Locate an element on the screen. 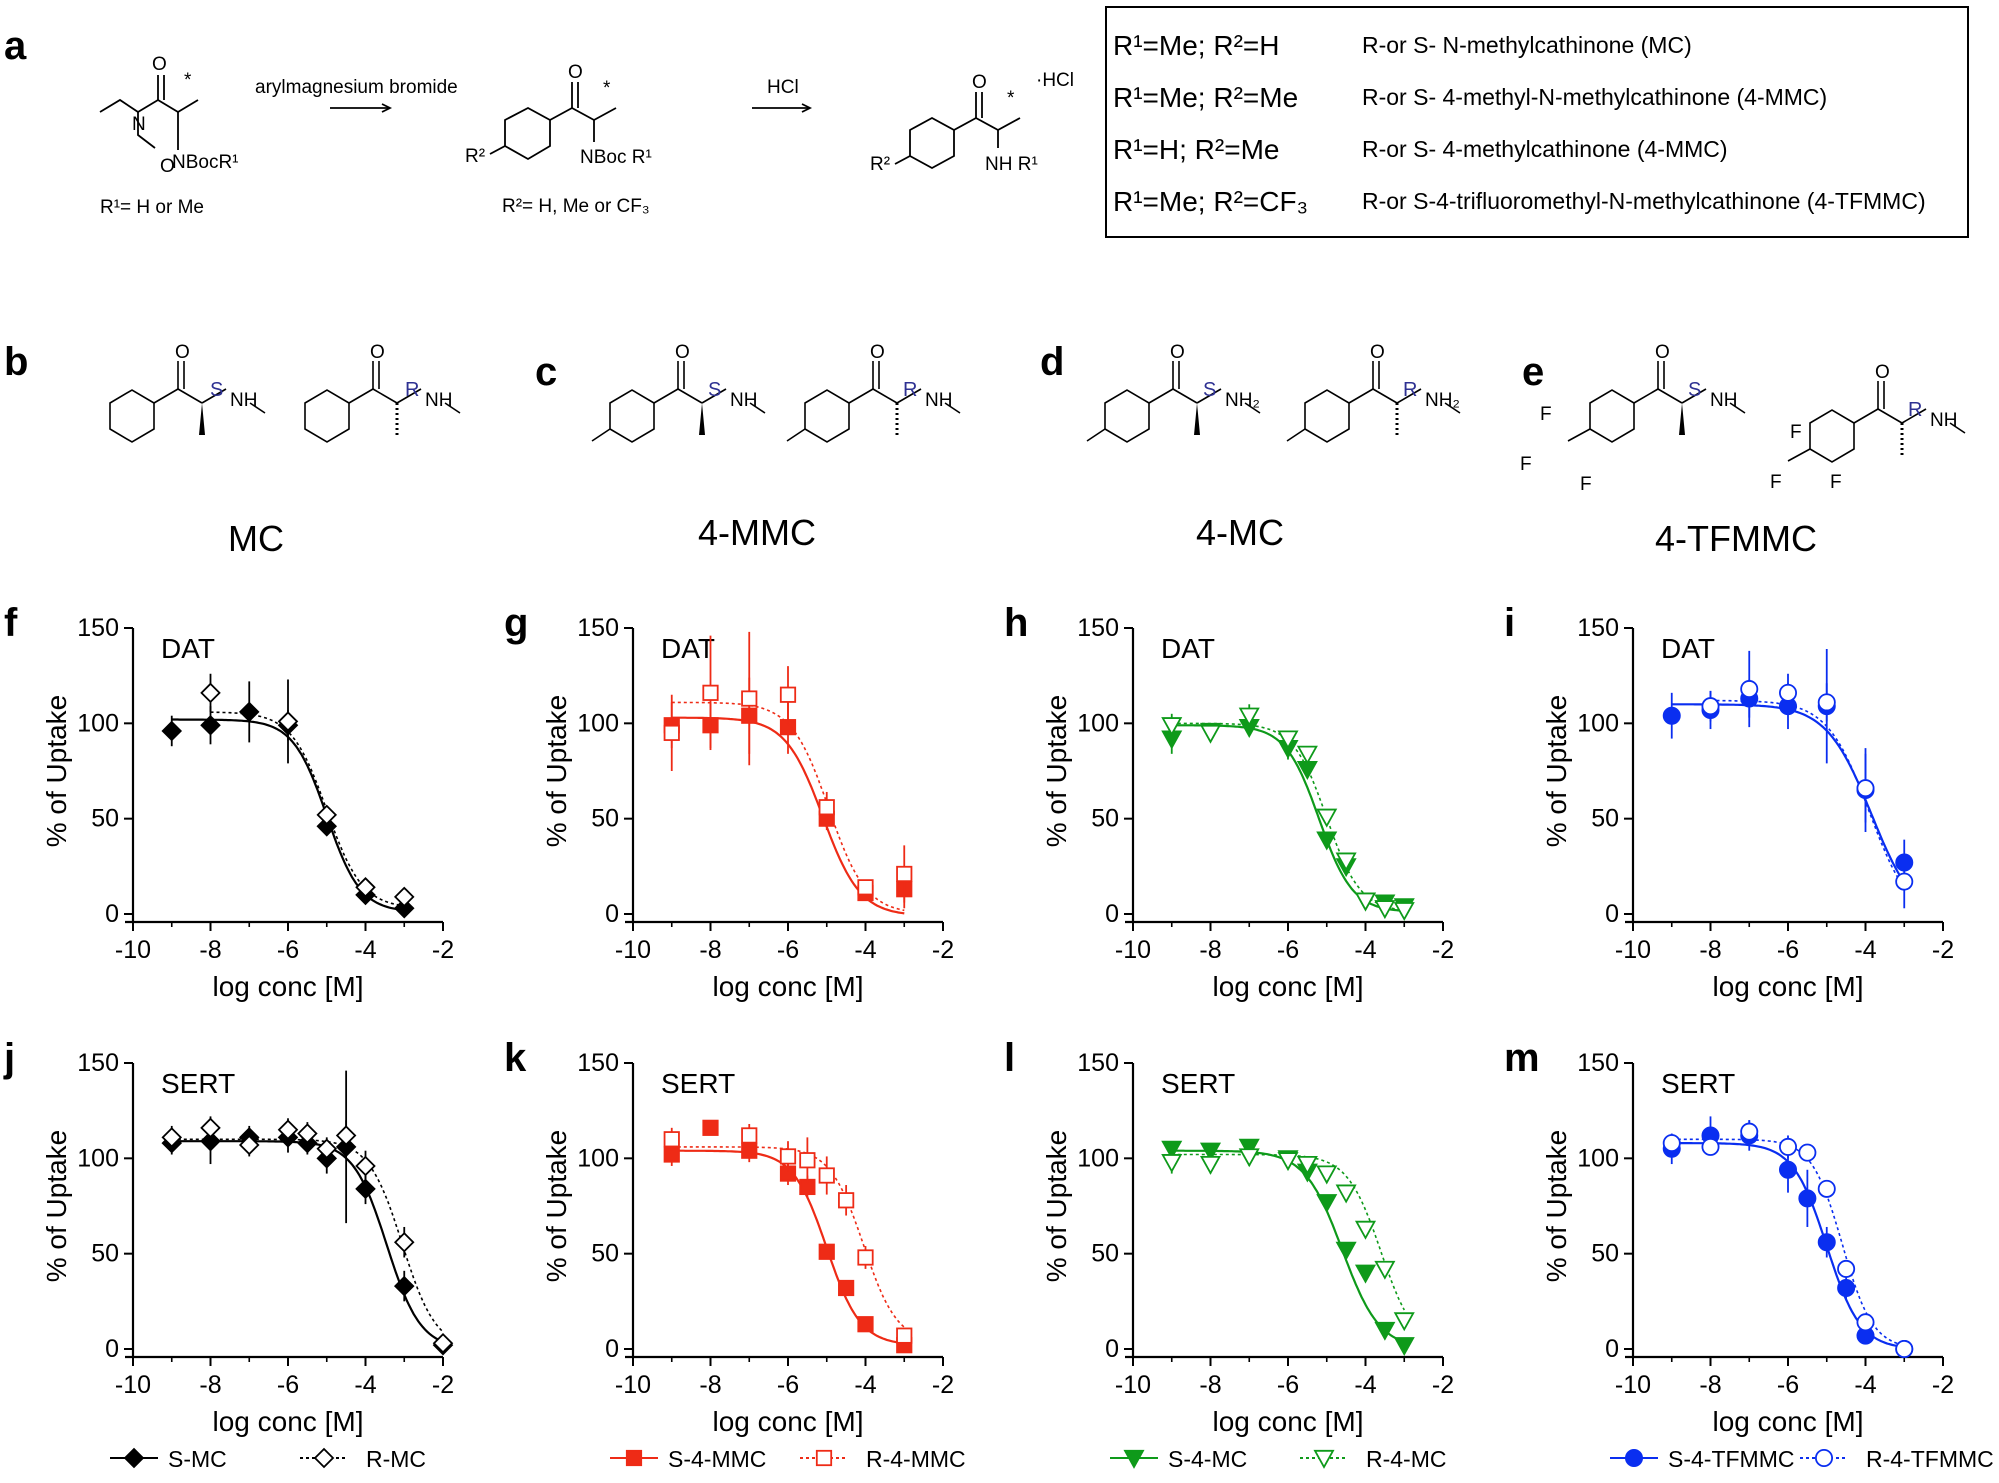 The height and width of the screenshot is (1483, 1999). table-row-desc: R-or S- 4-methylcathinone (4-MMC) is located at coordinates (1545, 149).